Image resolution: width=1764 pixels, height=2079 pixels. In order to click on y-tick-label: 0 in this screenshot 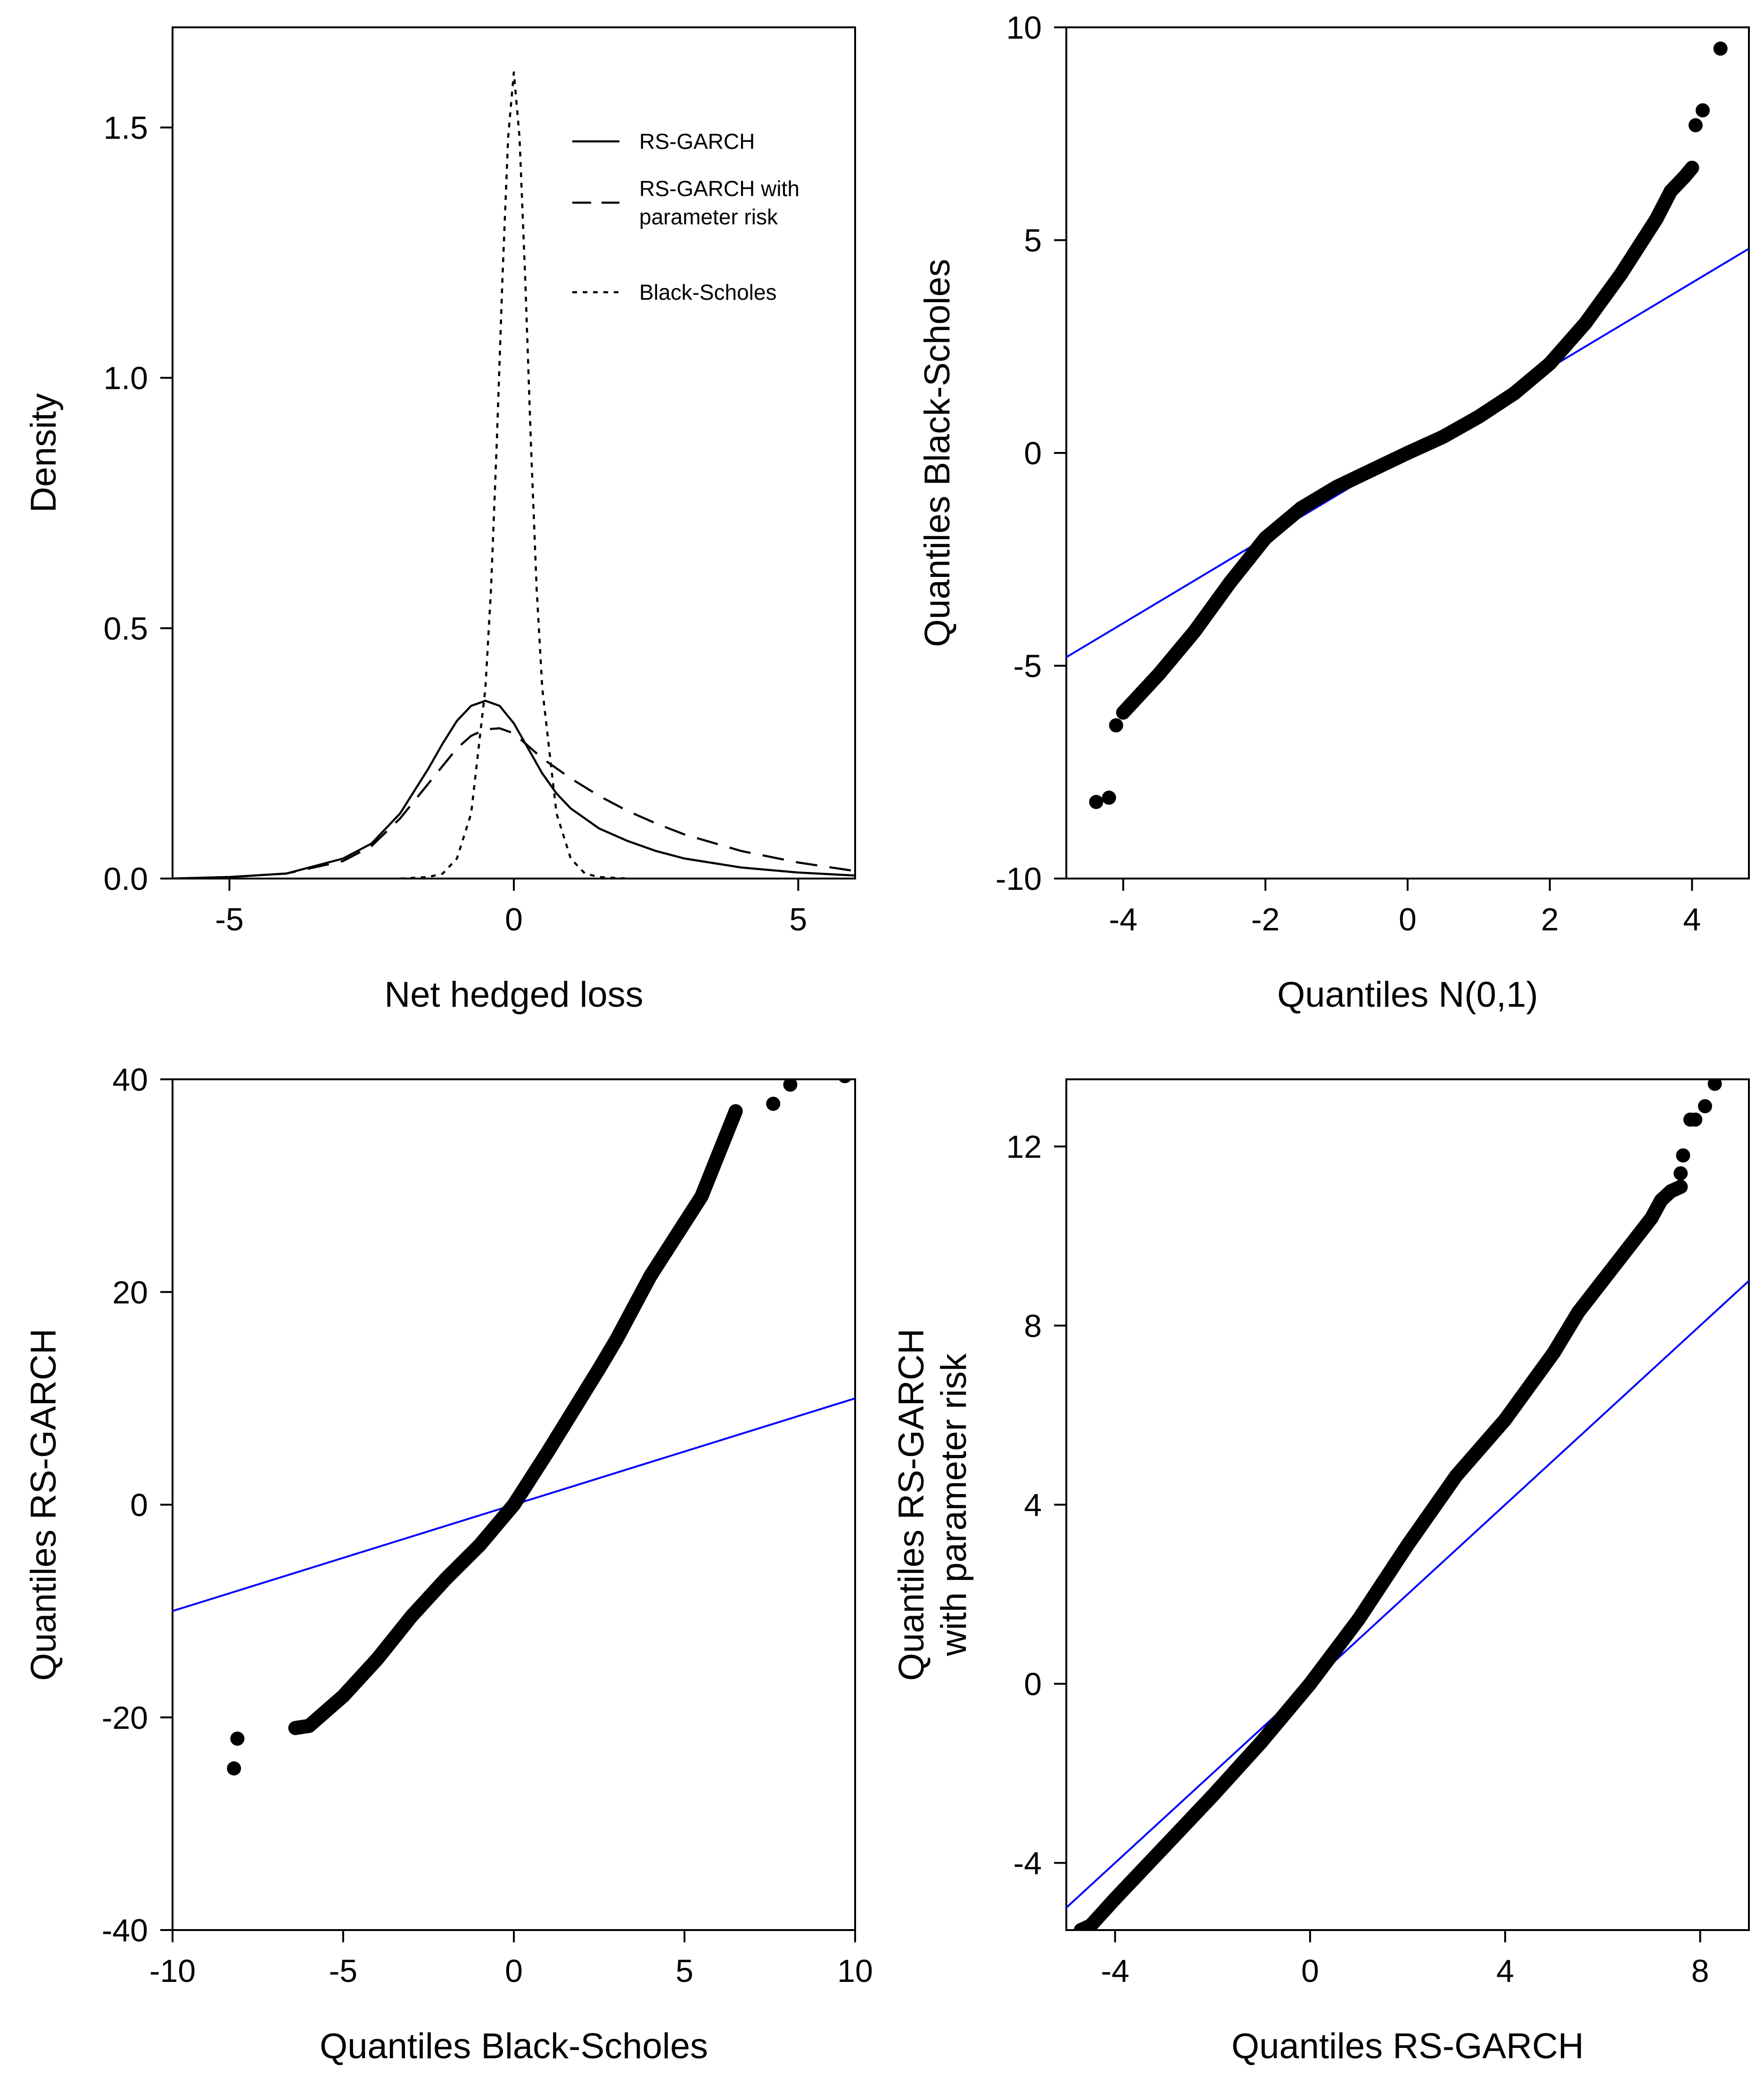, I will do `click(1033, 454)`.